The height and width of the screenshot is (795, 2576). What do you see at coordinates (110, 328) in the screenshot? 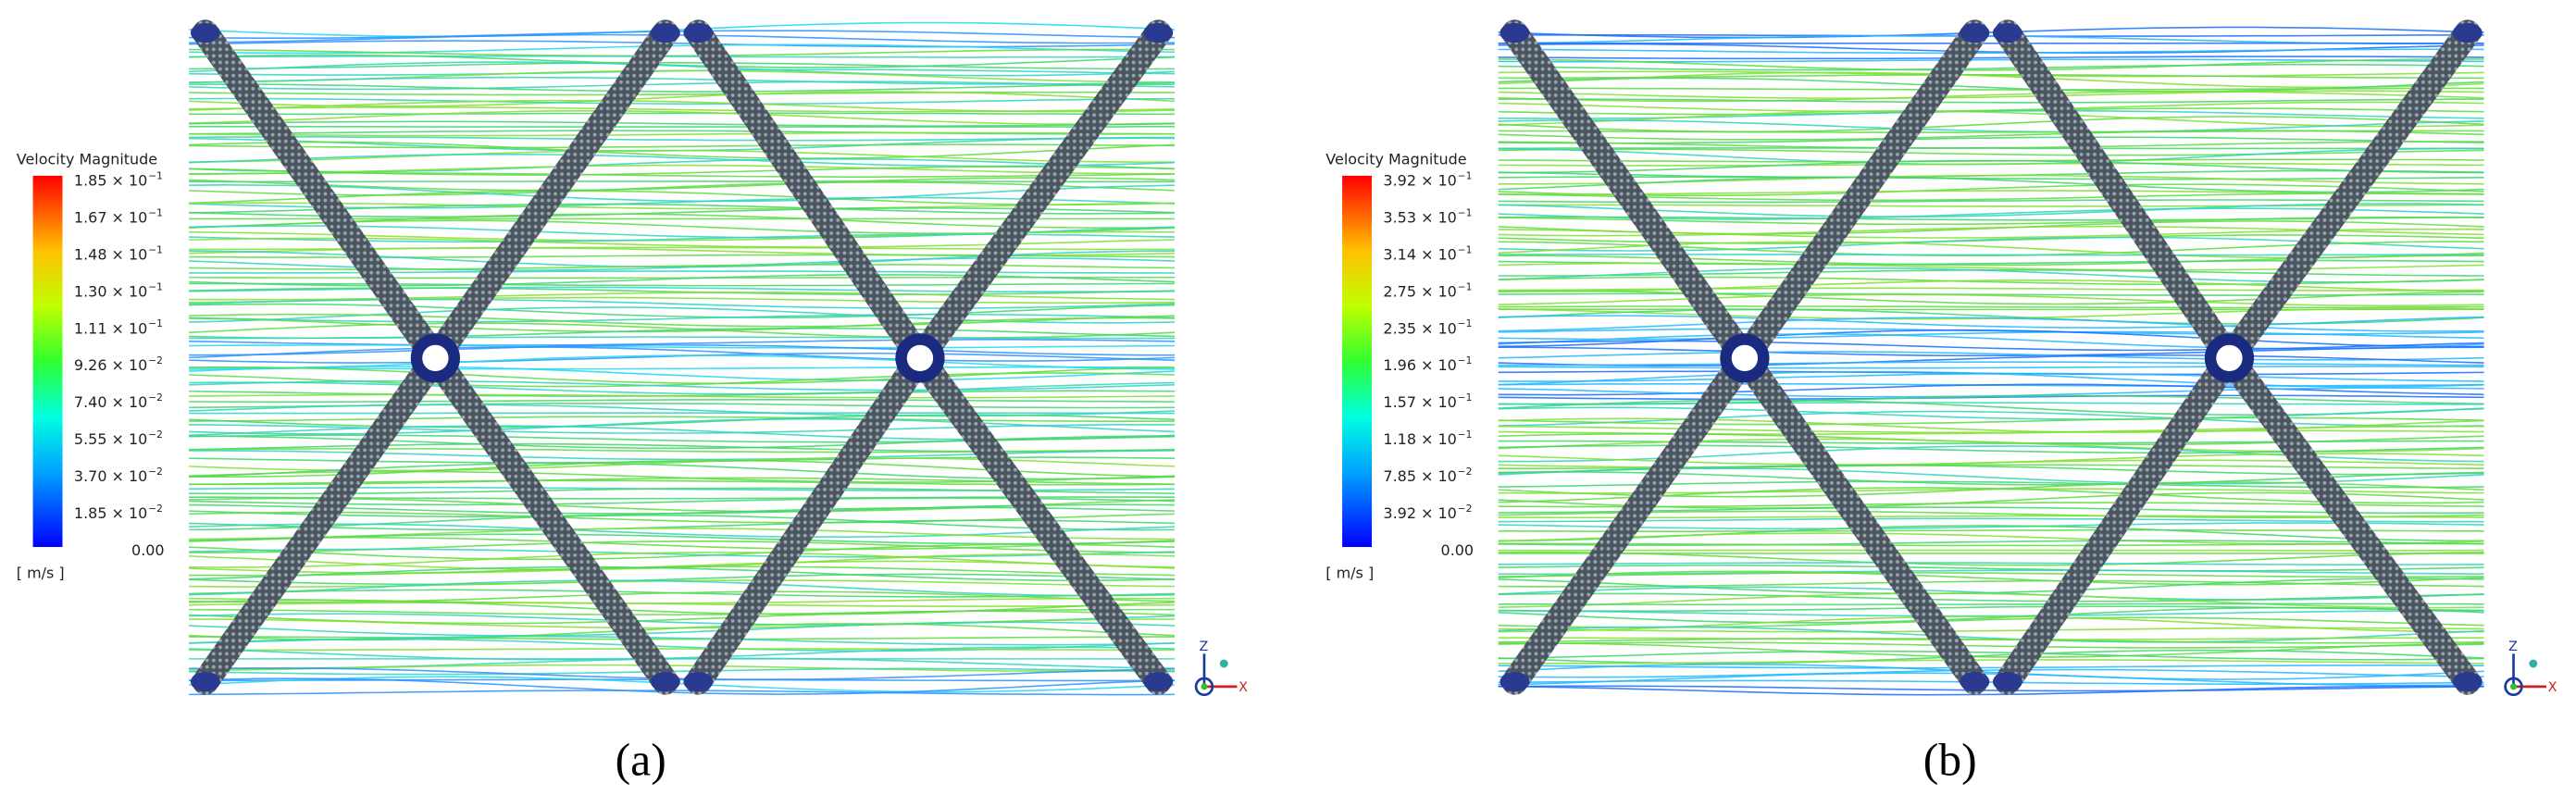
I see `legend-tick-label: 1.11 × 10` at bounding box center [110, 328].